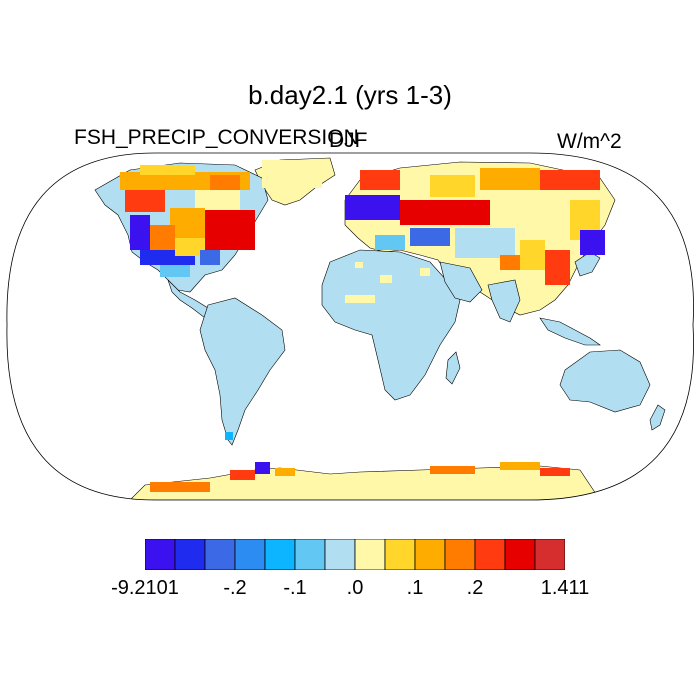 The height and width of the screenshot is (700, 700). Describe the element at coordinates (657, 417) in the screenshot. I see `new-zealand-landmass` at that location.